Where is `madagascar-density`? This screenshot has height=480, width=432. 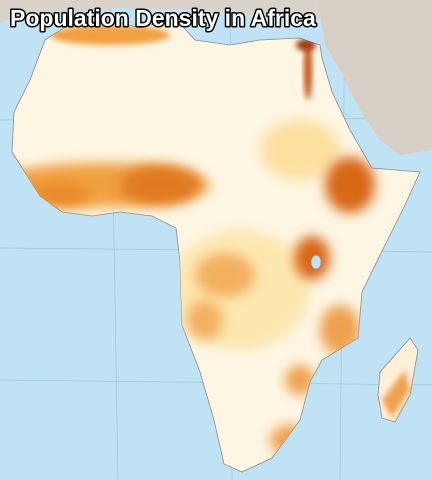 madagascar-density is located at coordinates (396, 394).